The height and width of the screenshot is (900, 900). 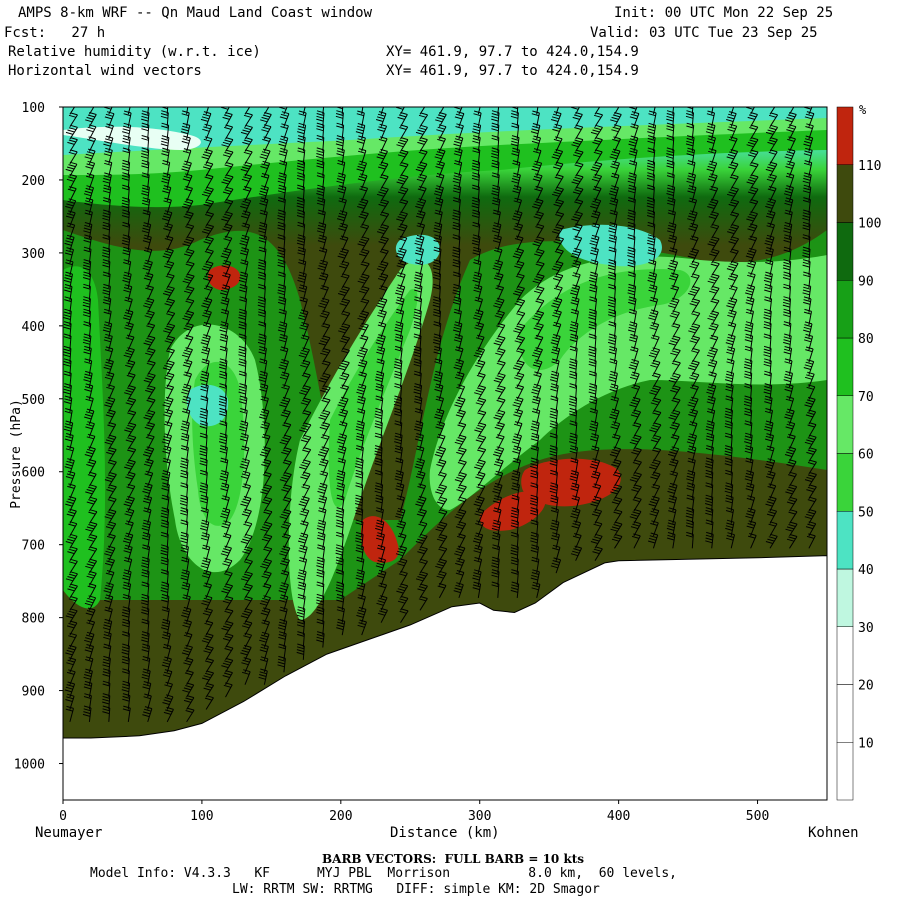 I want to click on field-label-wind: Horizontal wind vectors, so click(x=105, y=71).